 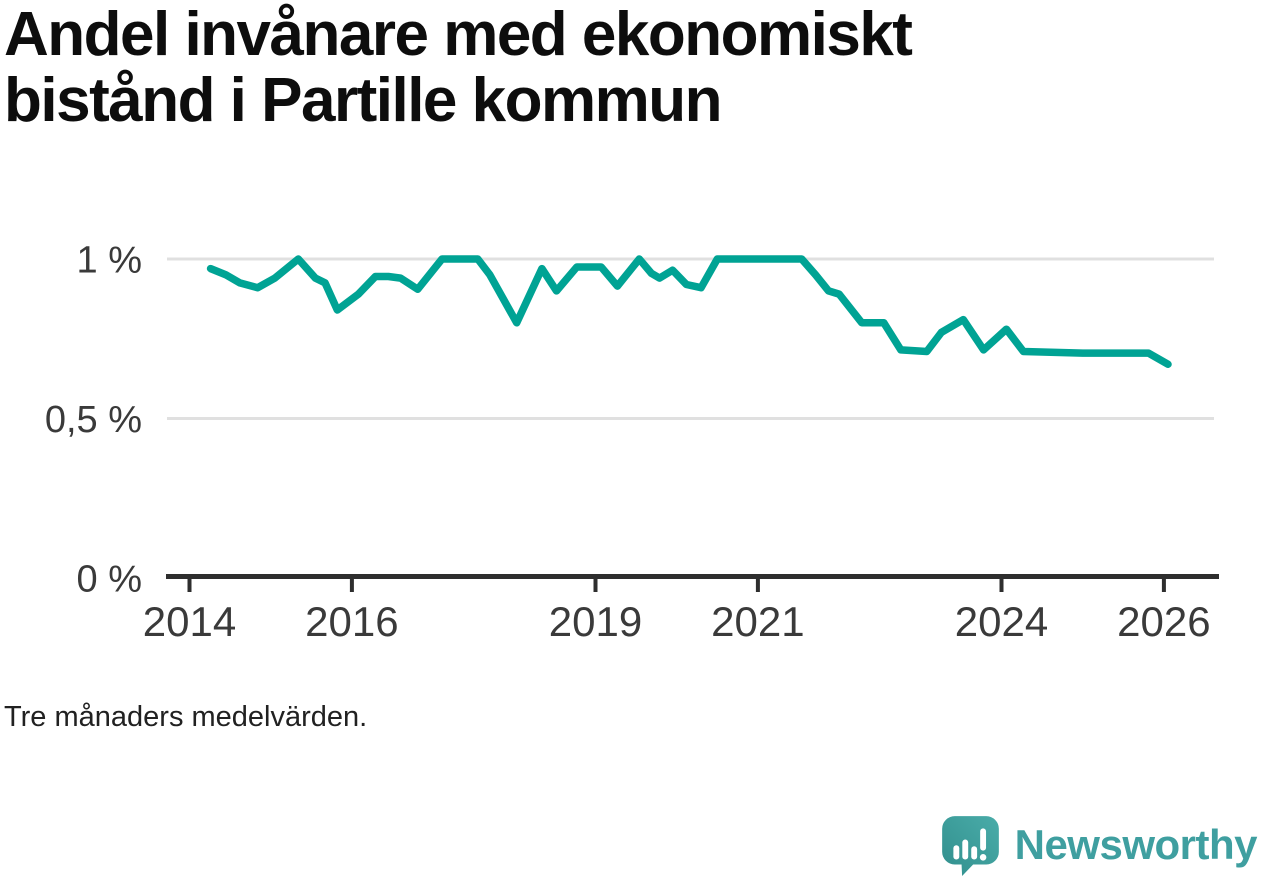 What do you see at coordinates (757, 621) in the screenshot?
I see `x-axis-tick-label: 2021` at bounding box center [757, 621].